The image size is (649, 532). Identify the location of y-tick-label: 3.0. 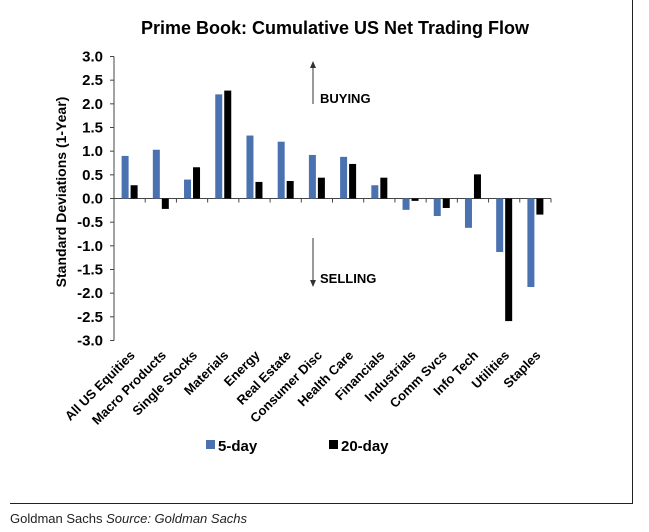
(92, 57).